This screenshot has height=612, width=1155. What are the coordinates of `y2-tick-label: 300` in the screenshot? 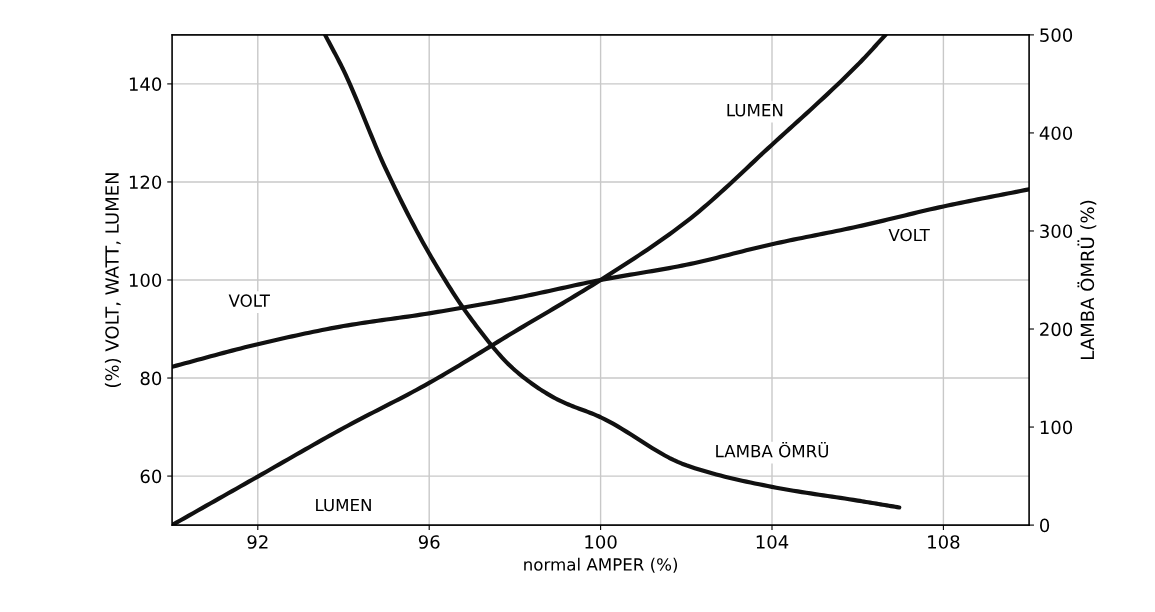 It's located at (1056, 231).